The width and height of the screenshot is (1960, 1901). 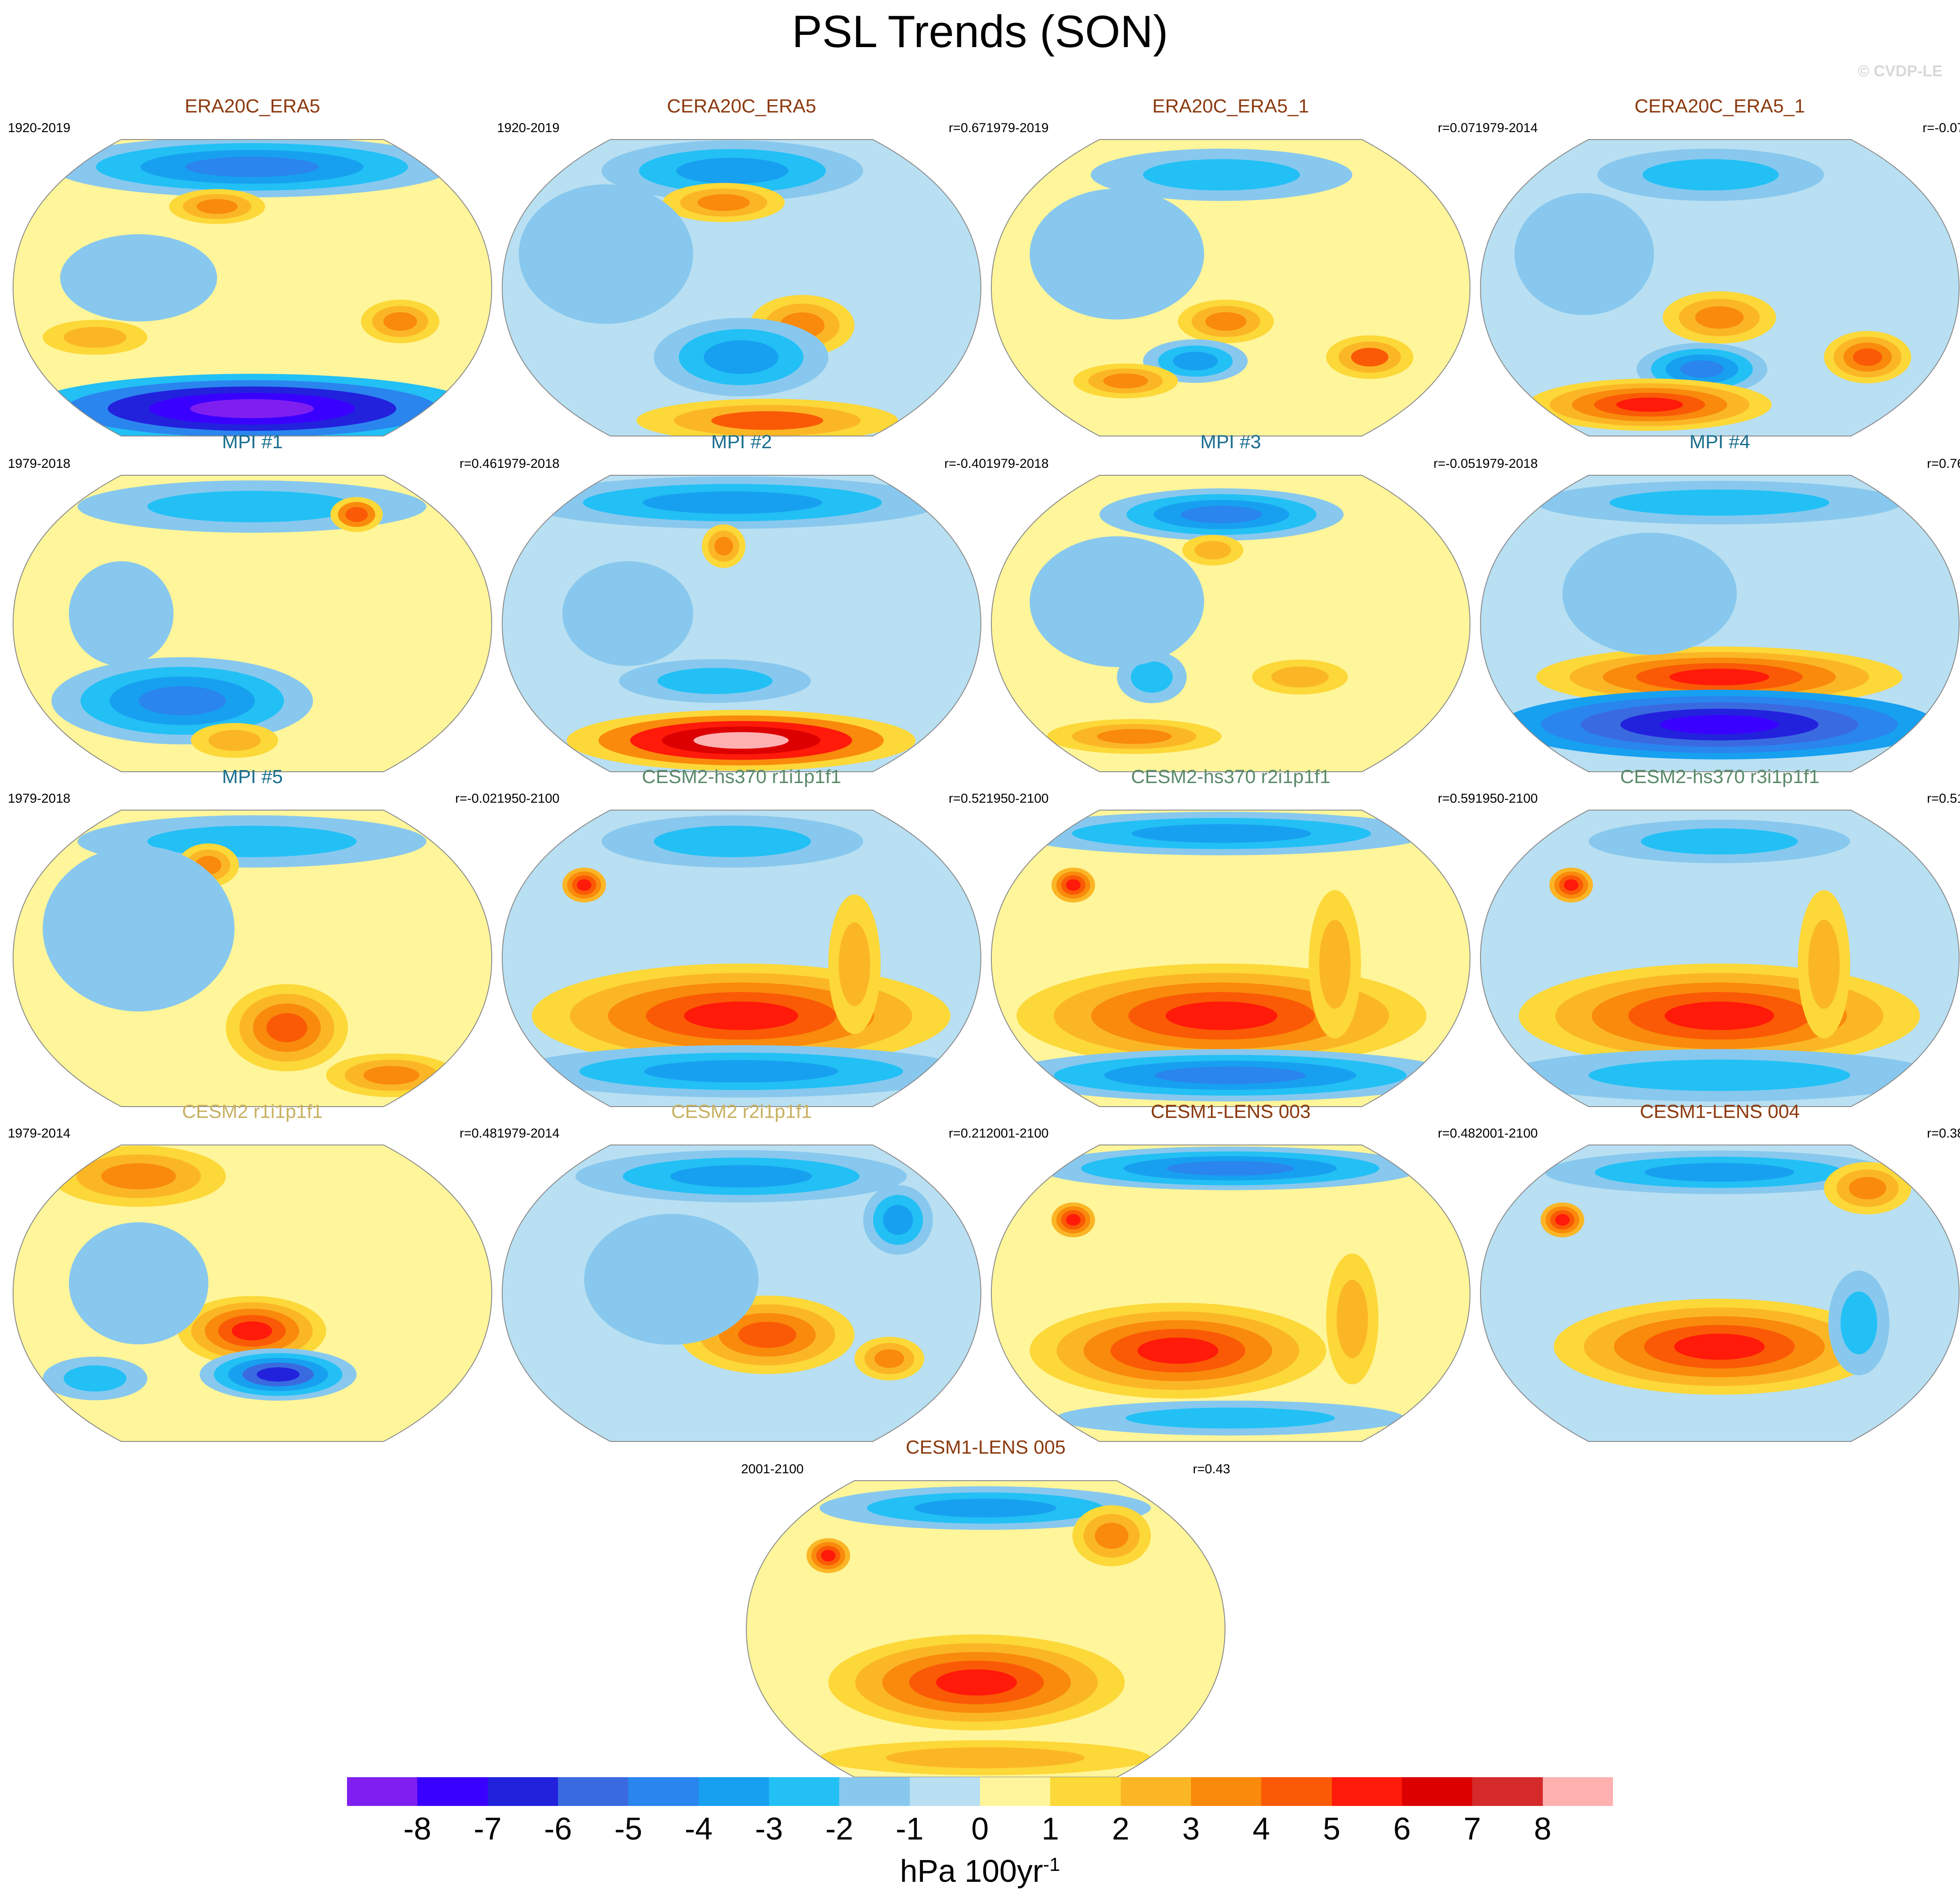 What do you see at coordinates (1456, 128) in the screenshot?
I see `panel-correlation: r=0.07` at bounding box center [1456, 128].